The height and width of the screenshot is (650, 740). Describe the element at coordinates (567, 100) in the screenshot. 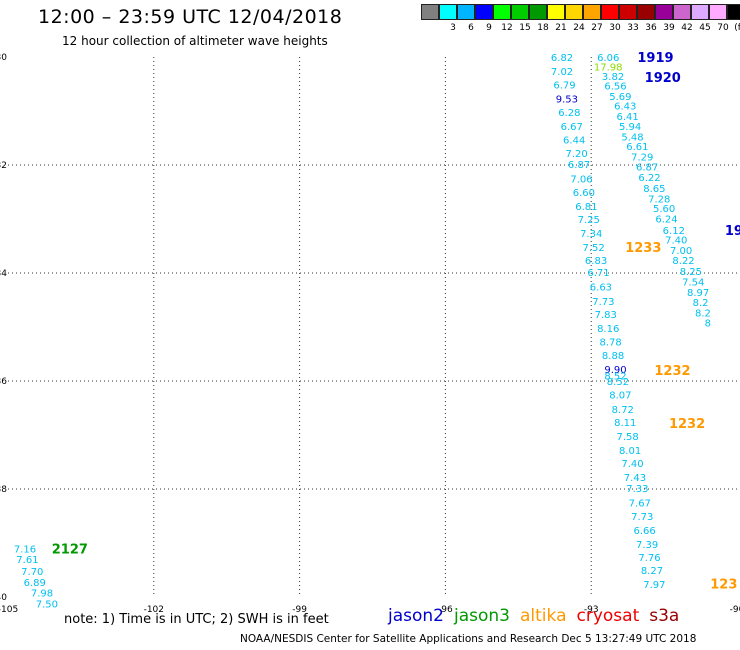

I see `swh-value-label: 9.53` at that location.